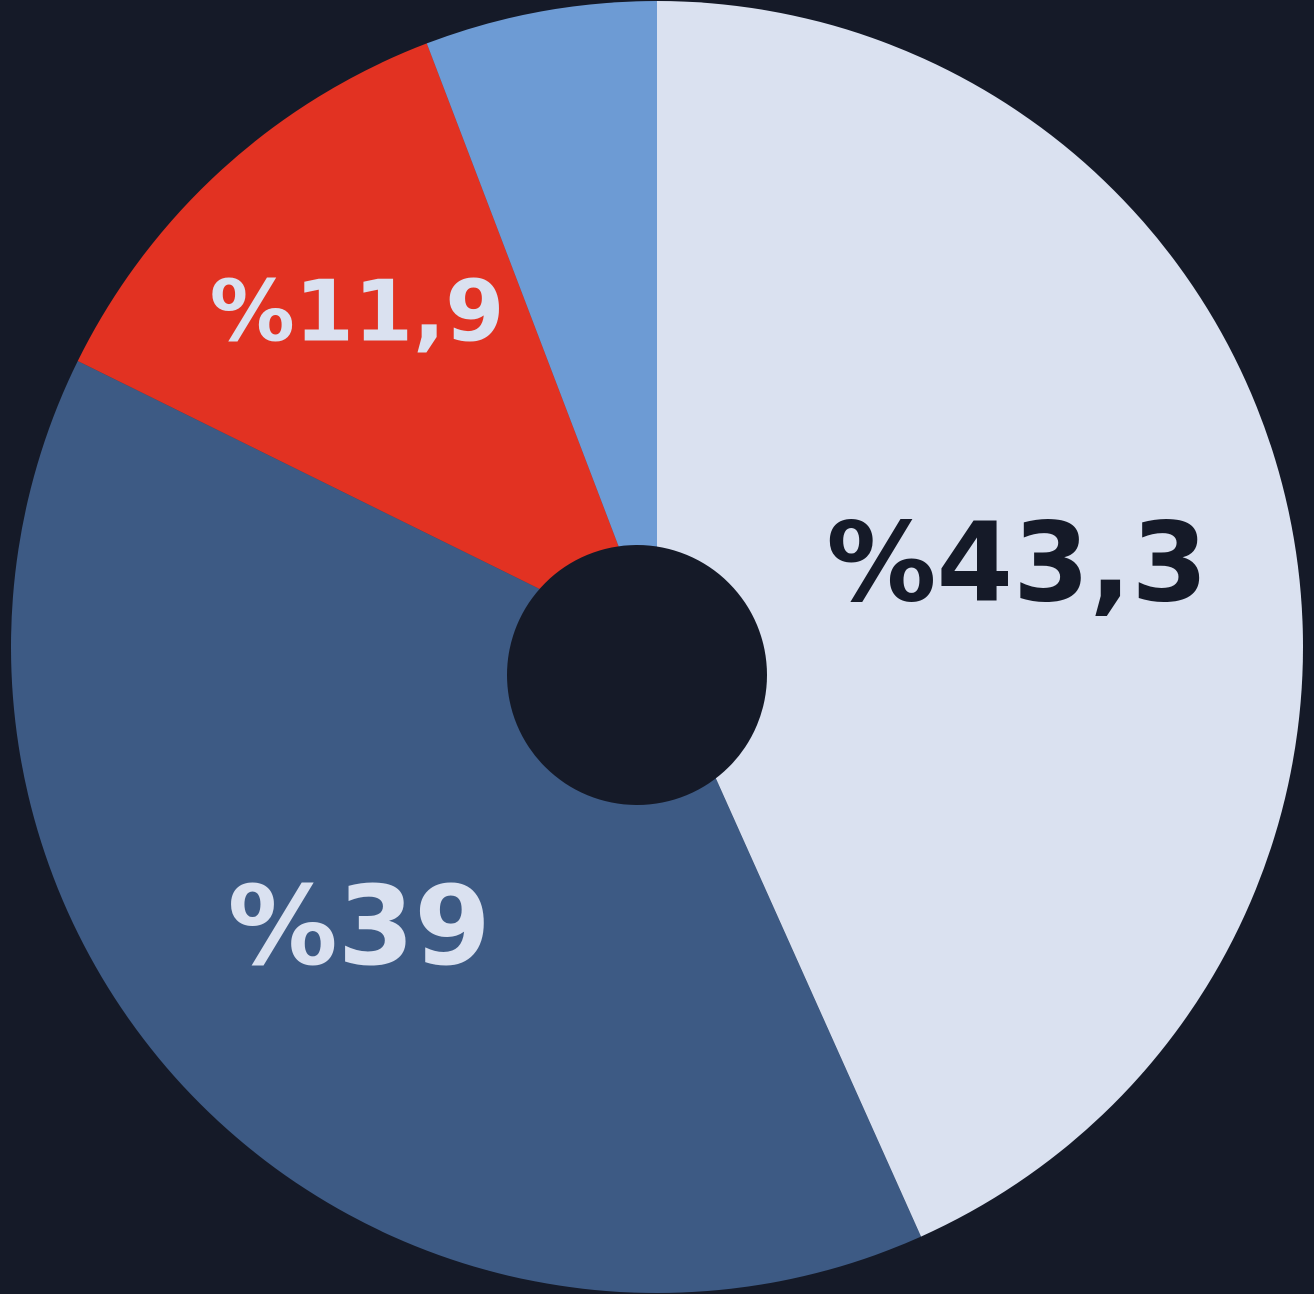  I want to click on data-label: %39, so click(359, 926).